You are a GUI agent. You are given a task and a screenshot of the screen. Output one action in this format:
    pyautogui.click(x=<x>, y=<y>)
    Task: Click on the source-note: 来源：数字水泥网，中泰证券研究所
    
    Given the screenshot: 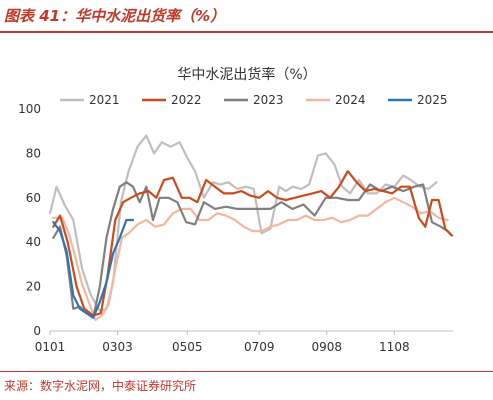 What is the action you would take?
    pyautogui.click(x=100, y=386)
    